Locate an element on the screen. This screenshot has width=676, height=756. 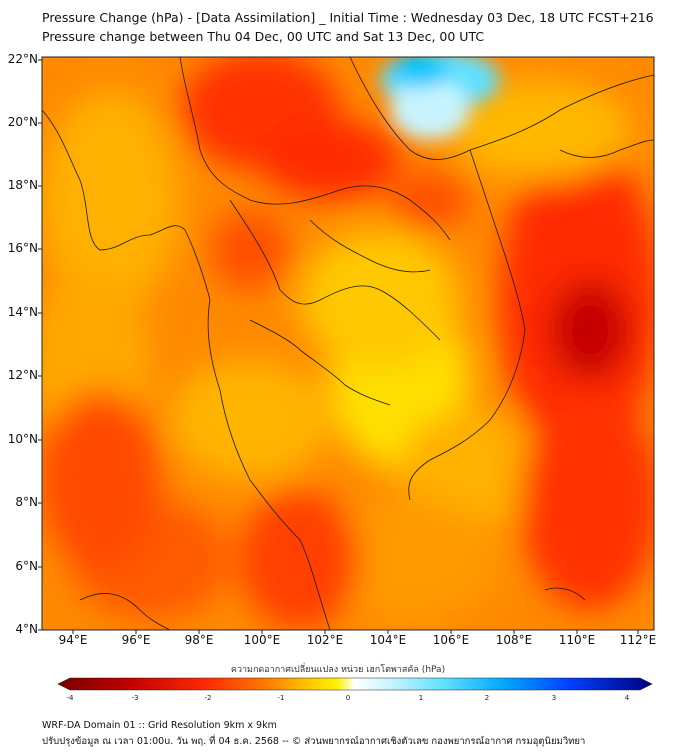
lat-label-10n: 10°N is located at coordinates (22, 439).